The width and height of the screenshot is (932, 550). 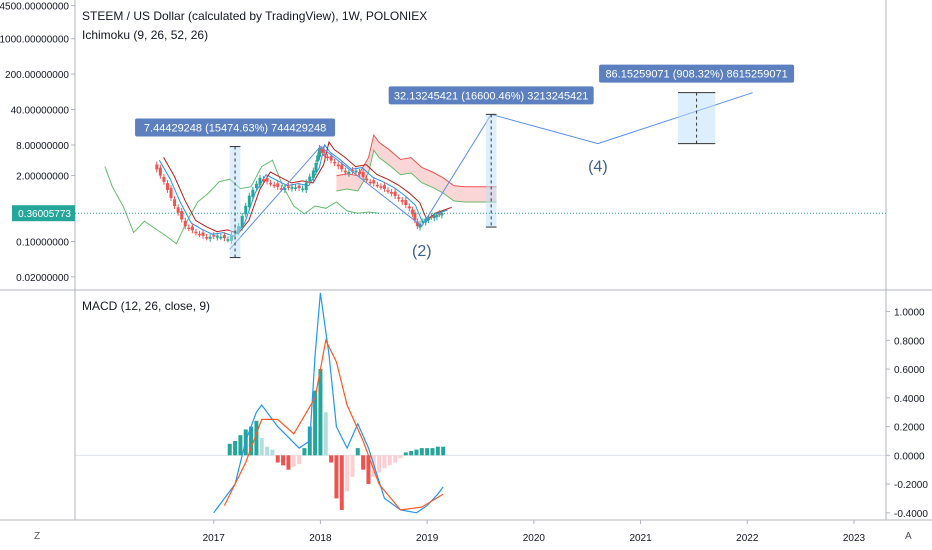 I want to click on price-tick-label: 0.02000000, so click(x=42, y=278).